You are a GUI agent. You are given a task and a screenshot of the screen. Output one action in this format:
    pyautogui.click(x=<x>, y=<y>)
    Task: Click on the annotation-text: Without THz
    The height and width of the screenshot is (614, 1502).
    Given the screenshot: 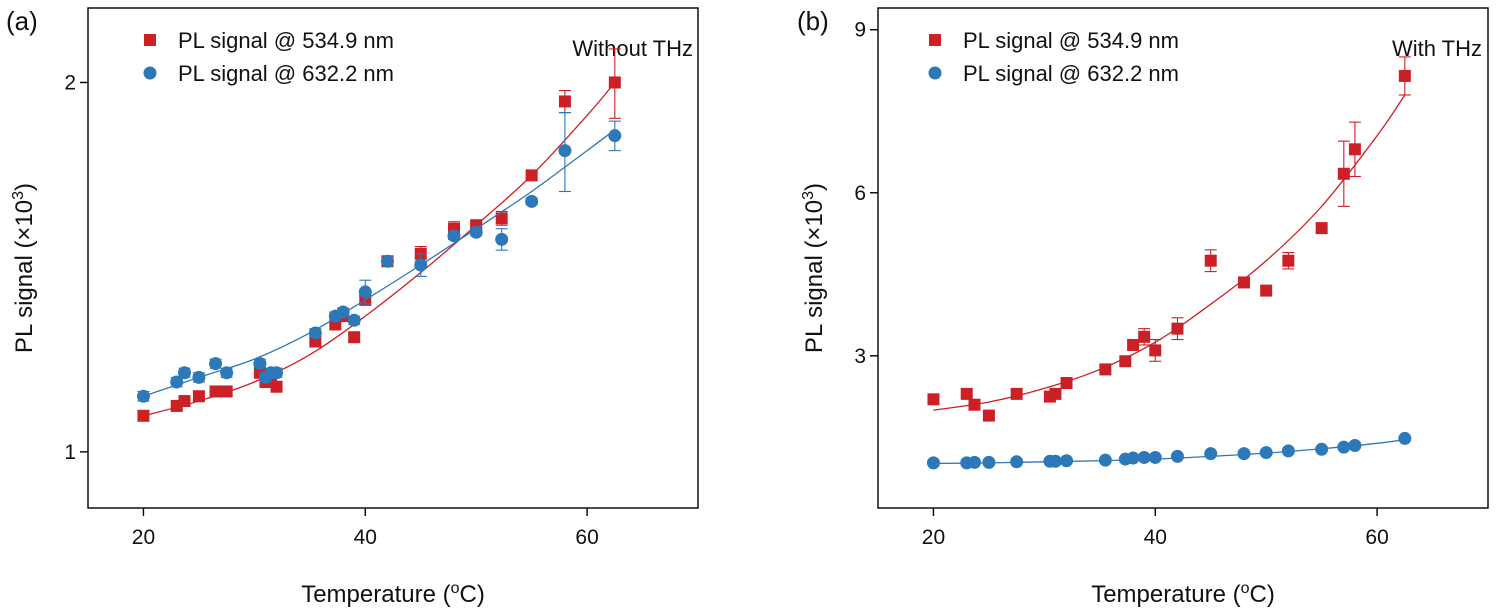 What is the action you would take?
    pyautogui.click(x=632, y=48)
    